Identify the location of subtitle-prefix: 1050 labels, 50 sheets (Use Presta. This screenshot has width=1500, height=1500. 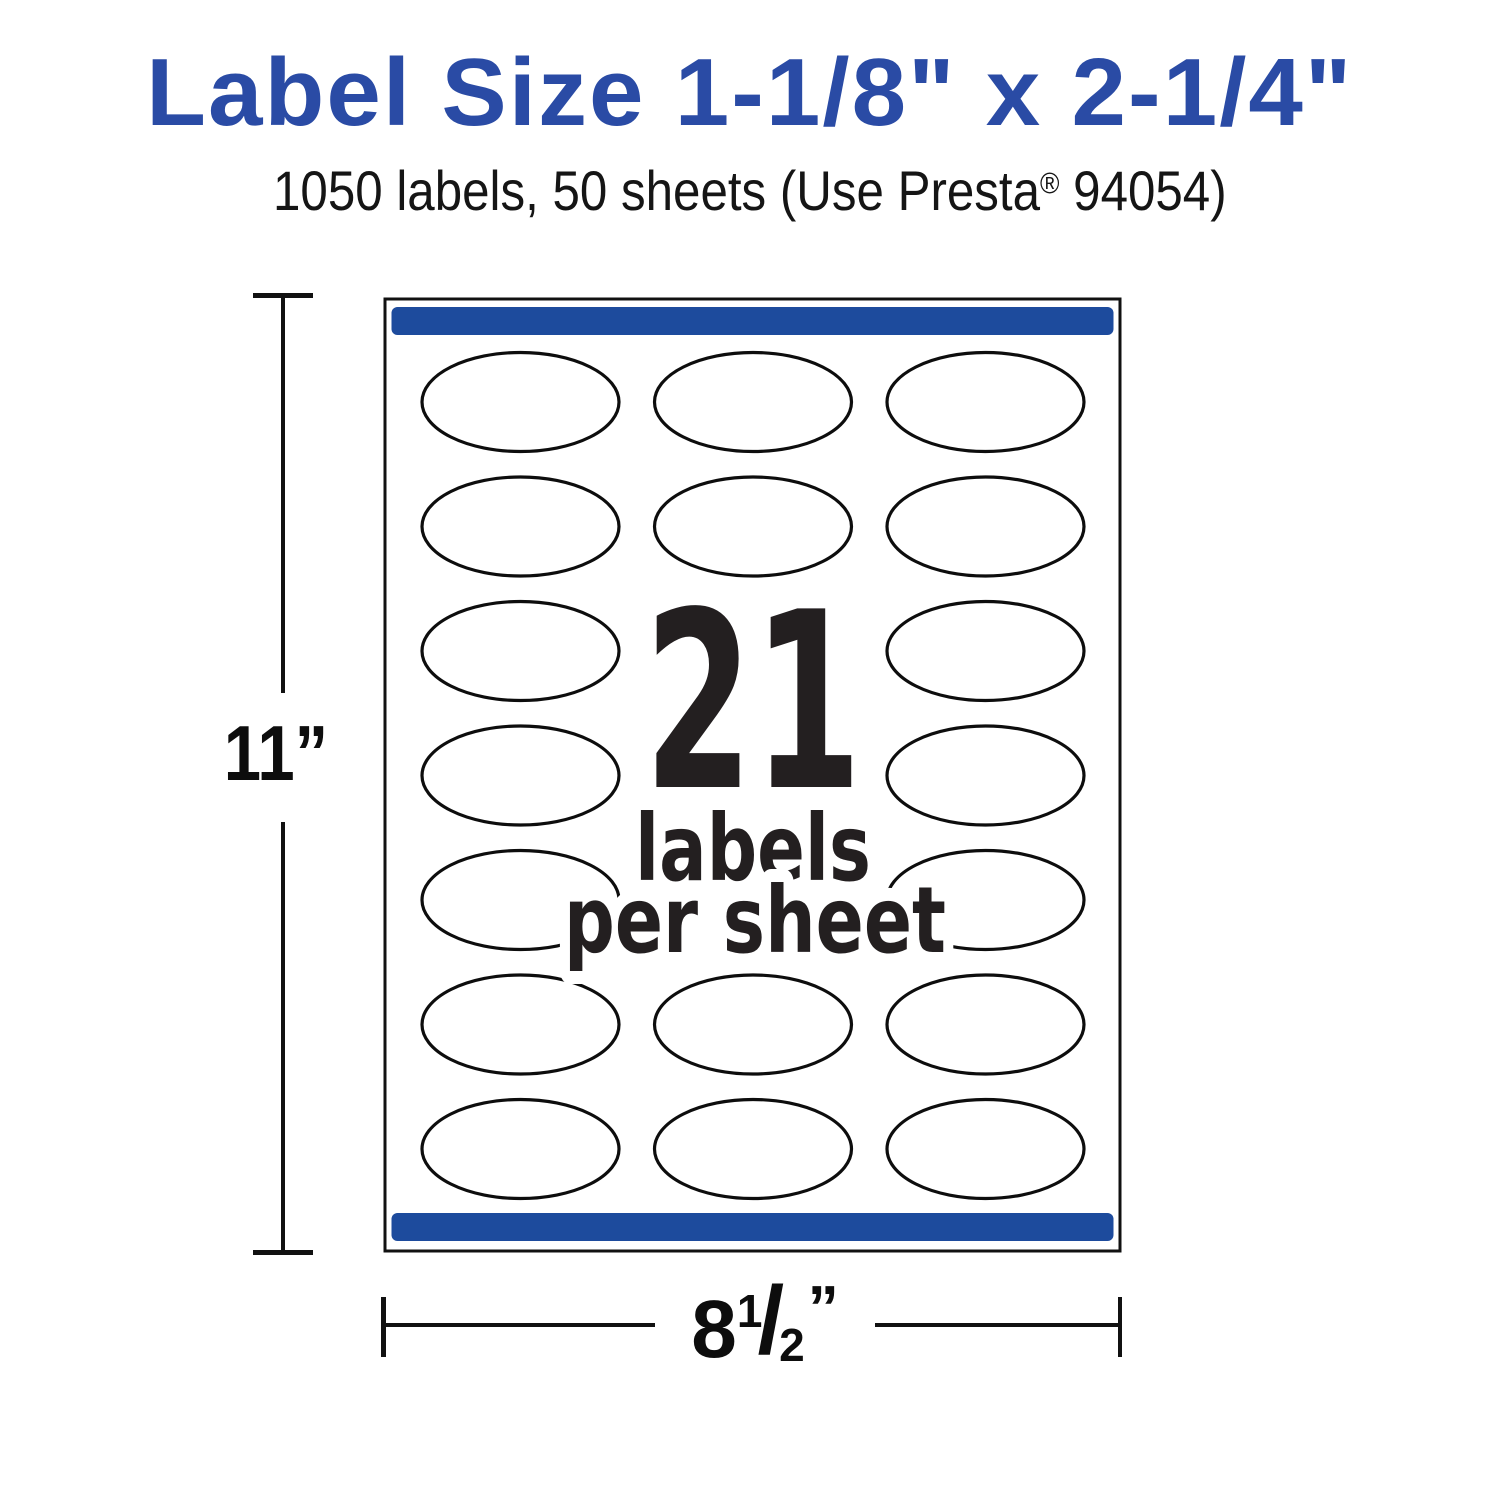
(657, 190).